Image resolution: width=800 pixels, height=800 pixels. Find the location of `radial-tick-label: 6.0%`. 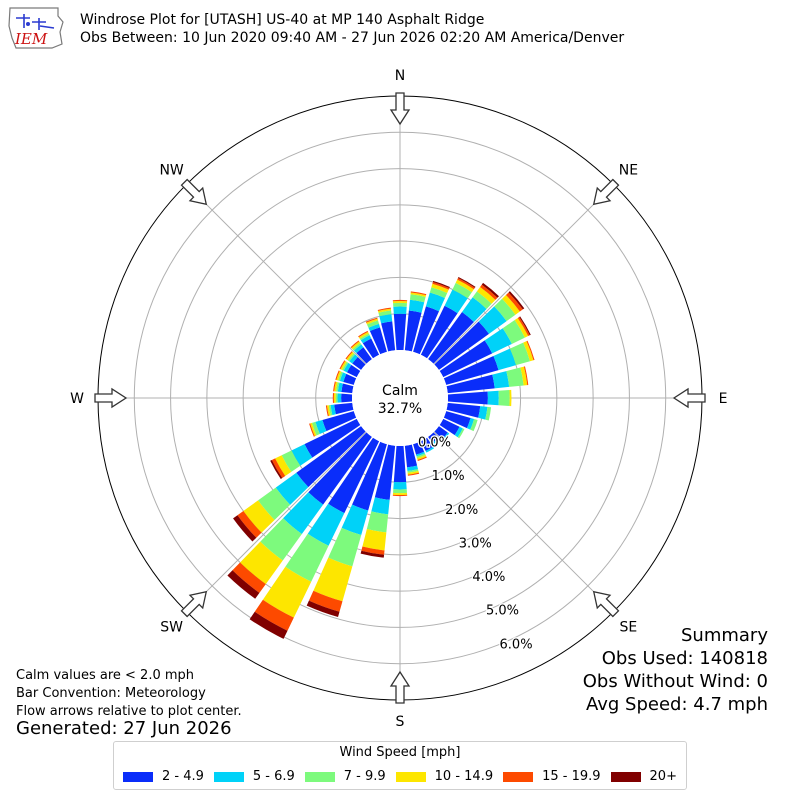

radial-tick-label: 6.0% is located at coordinates (516, 644).